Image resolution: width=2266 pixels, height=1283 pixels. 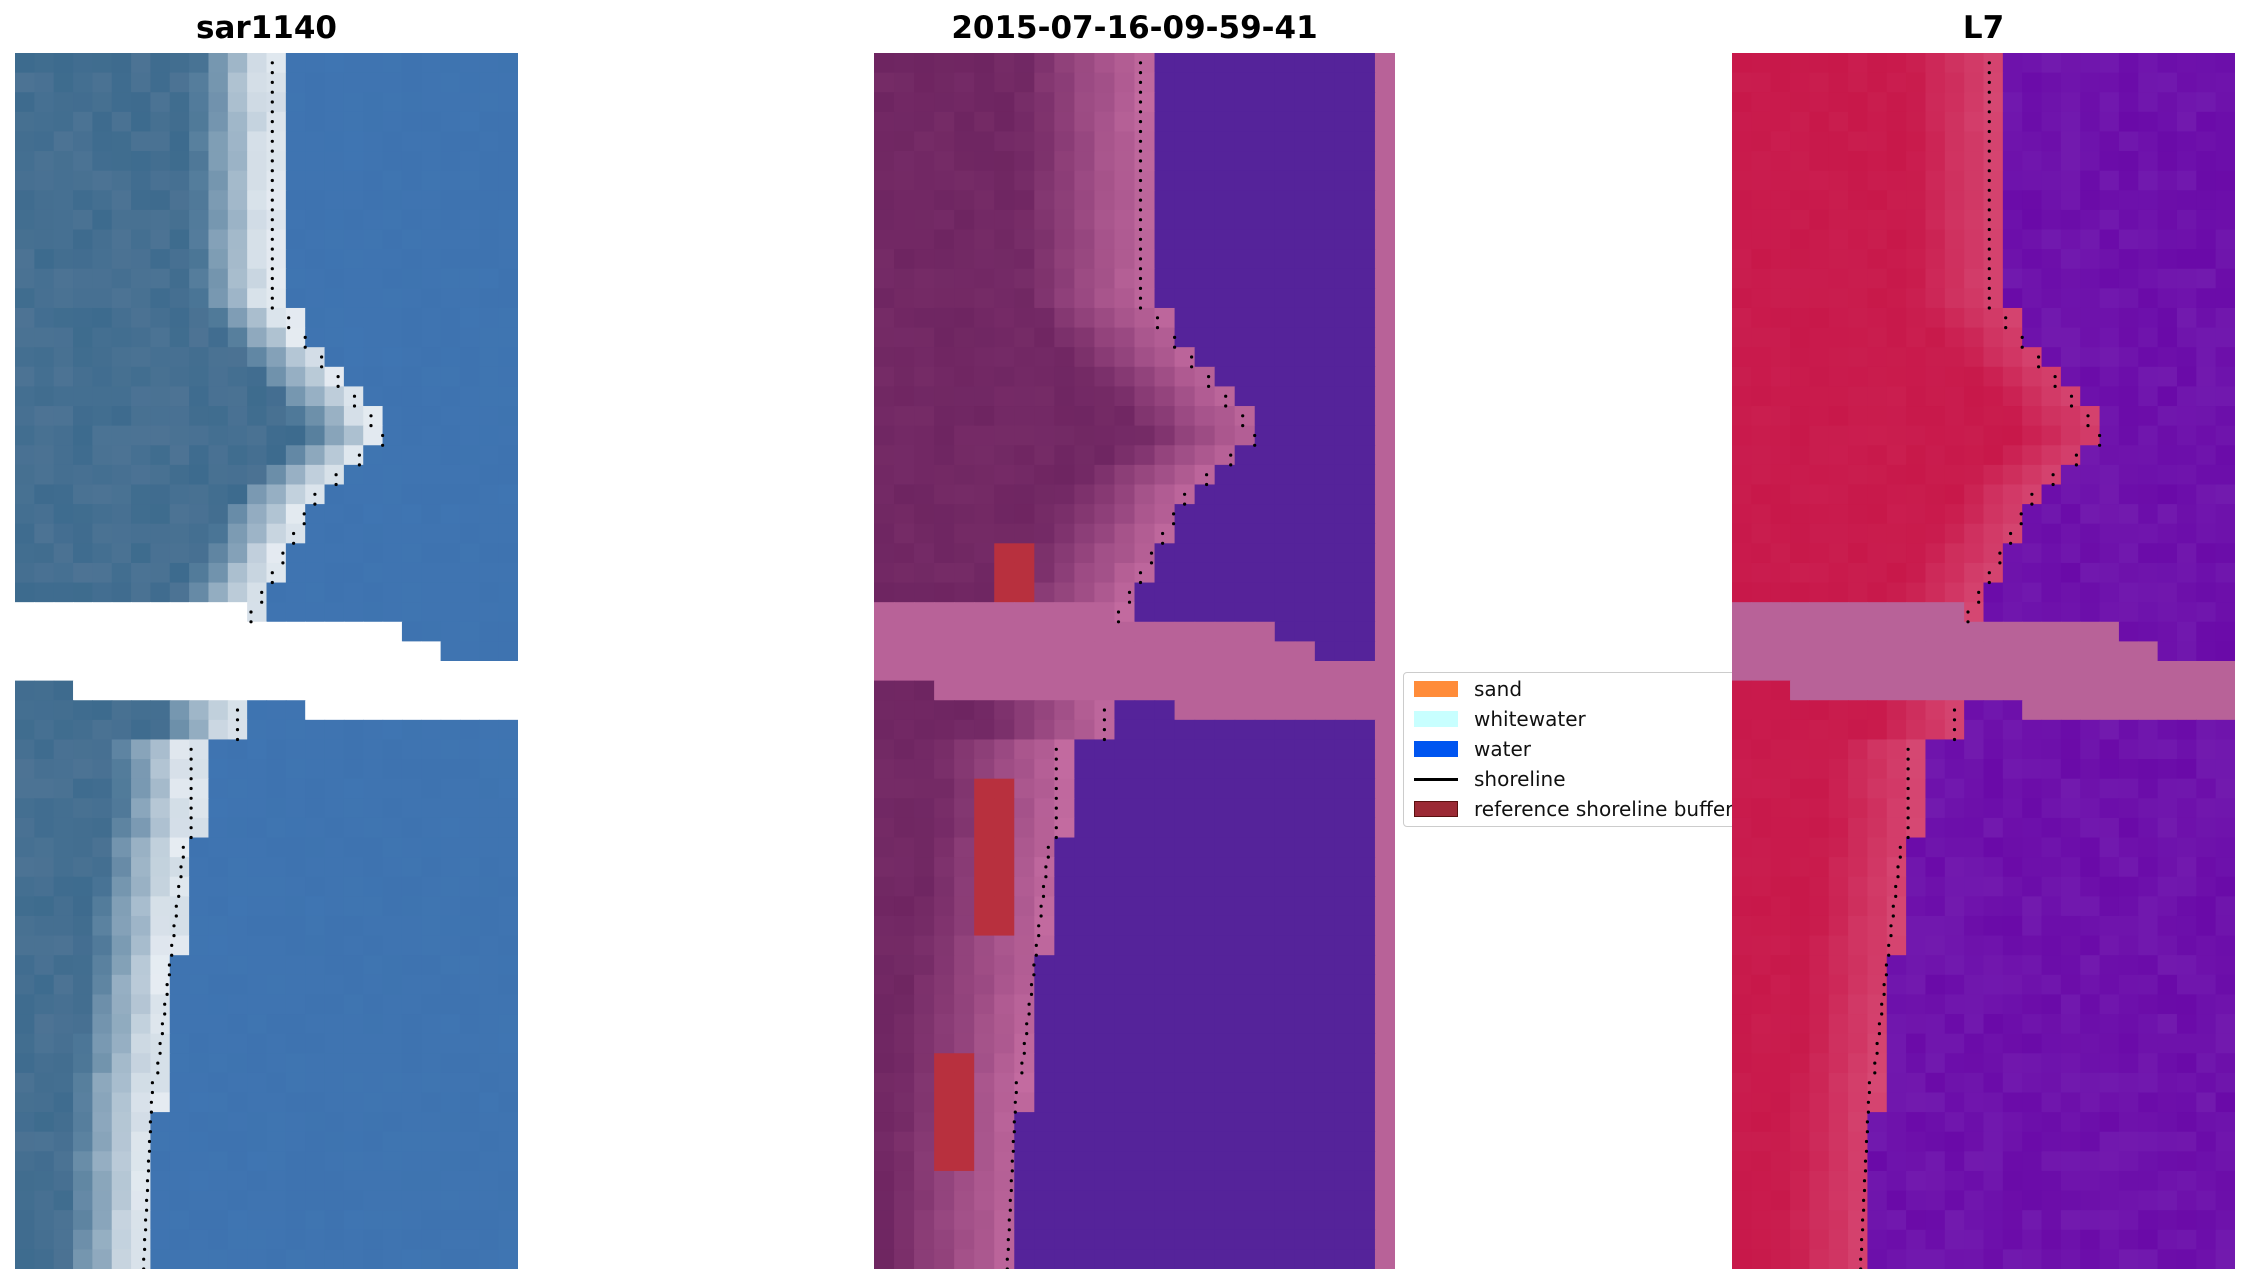 I want to click on legend-swatch-shoreline, so click(x=1436, y=779).